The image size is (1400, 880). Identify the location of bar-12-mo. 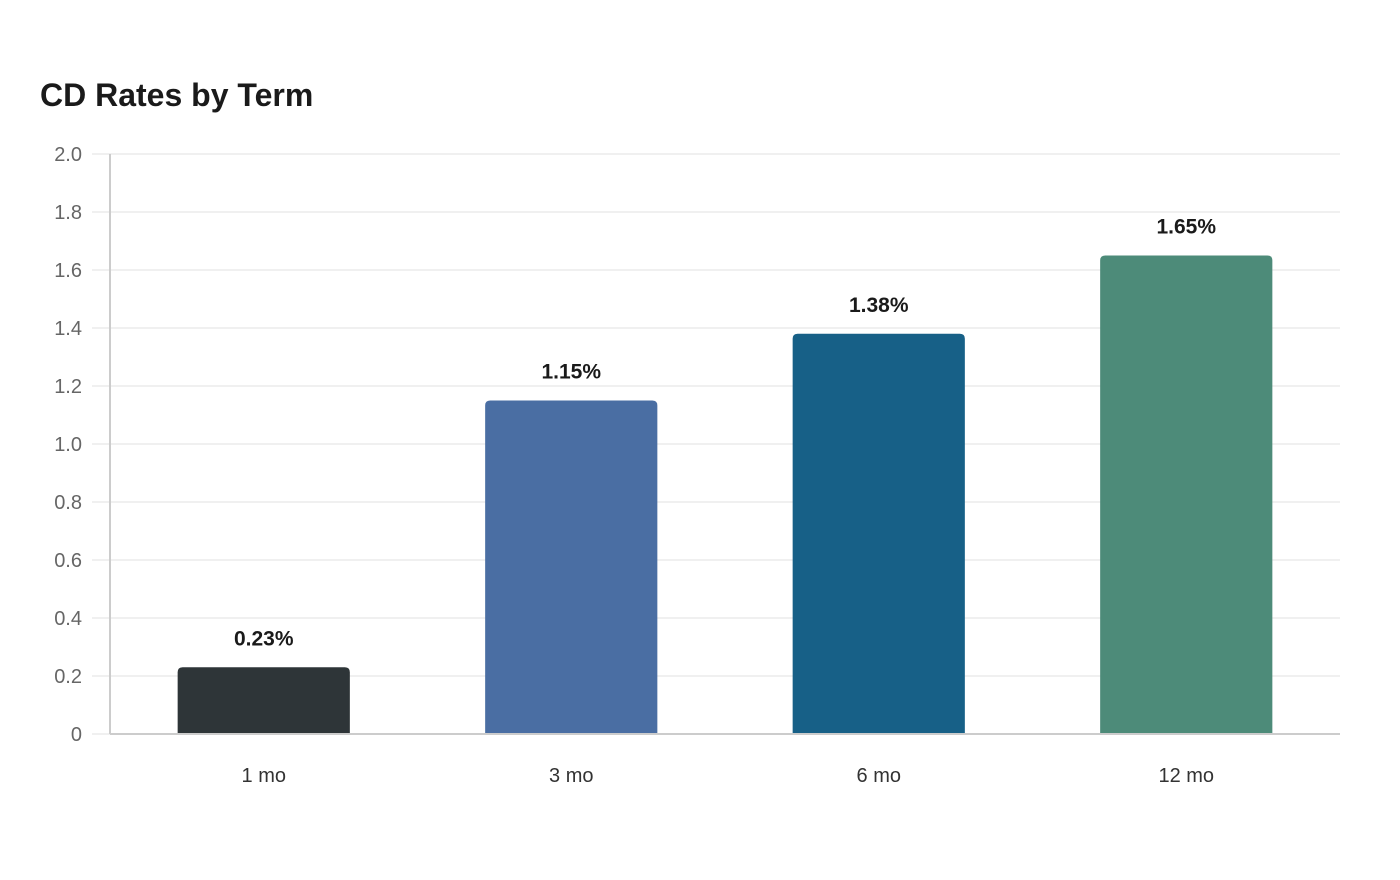
(1186, 494).